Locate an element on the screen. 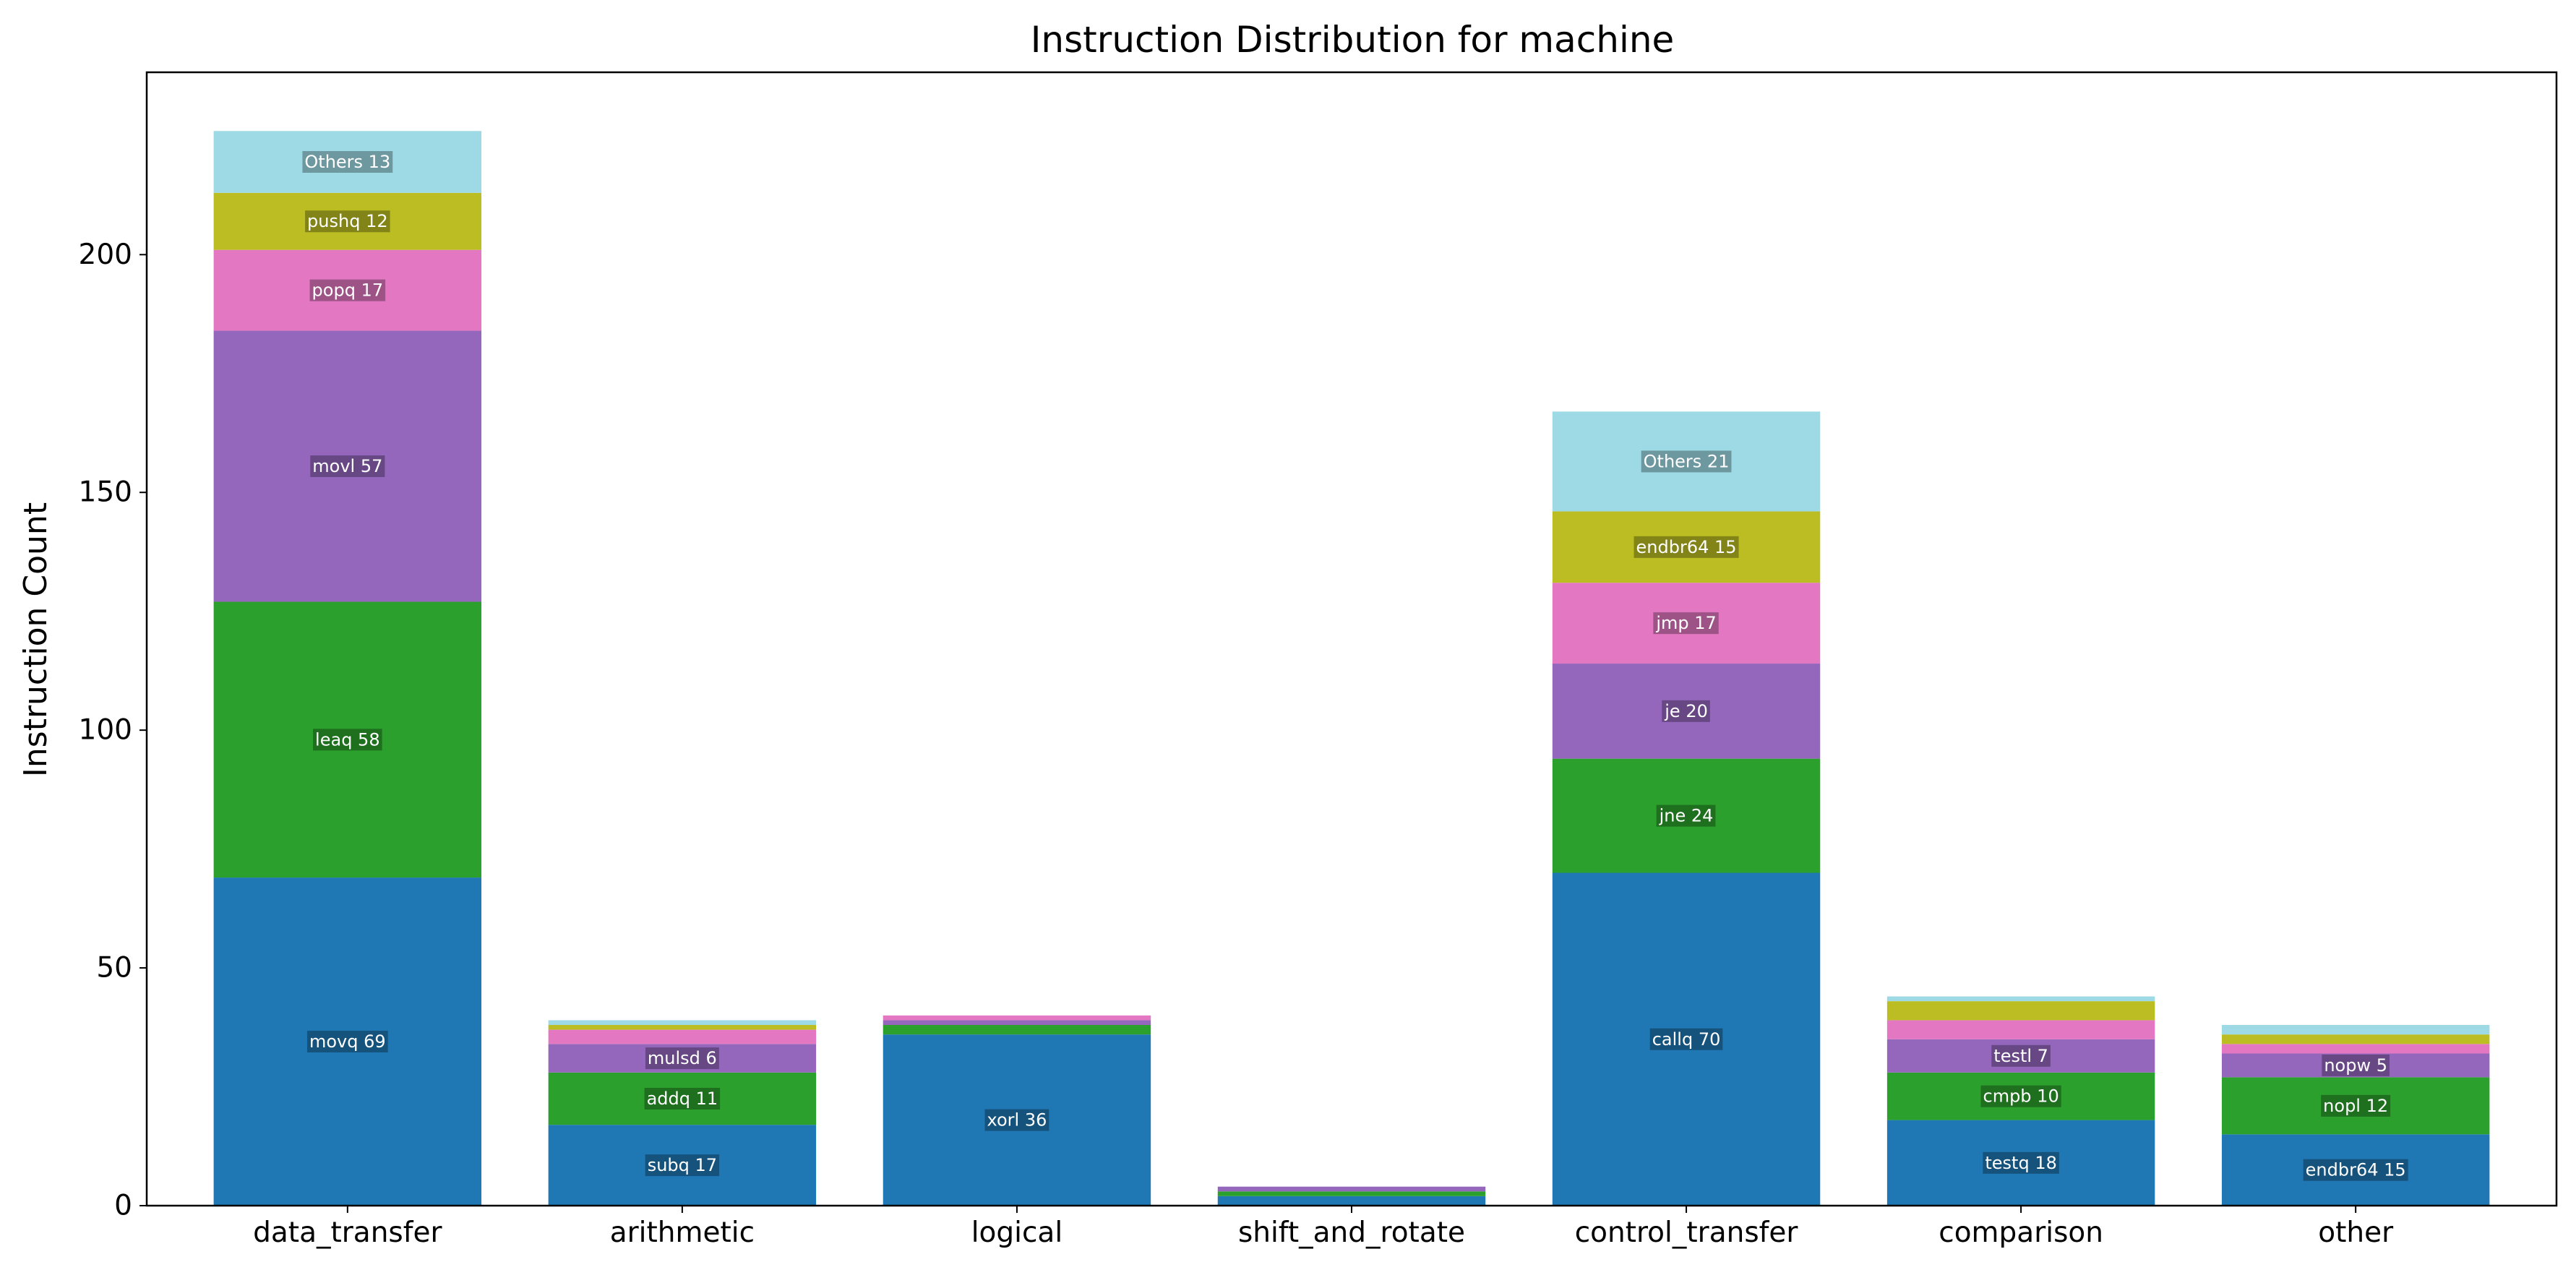 The height and width of the screenshot is (1283, 2576). segment-label: popq 17 is located at coordinates (348, 290).